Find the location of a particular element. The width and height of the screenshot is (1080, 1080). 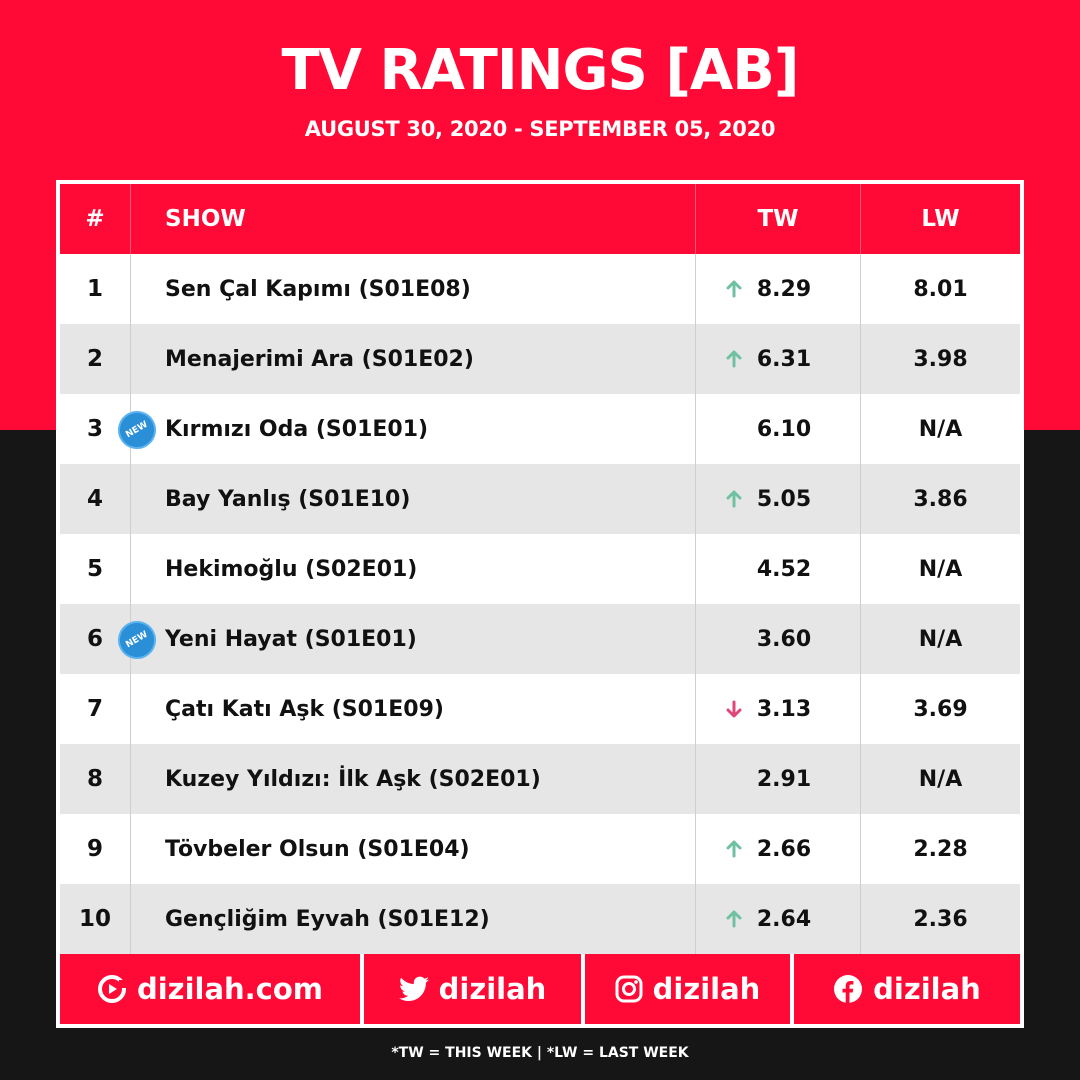

table-row: 8 Kuzey Yıldızı: İlk Aşk (S02E01) 2.91 N/A is located at coordinates (540, 779).